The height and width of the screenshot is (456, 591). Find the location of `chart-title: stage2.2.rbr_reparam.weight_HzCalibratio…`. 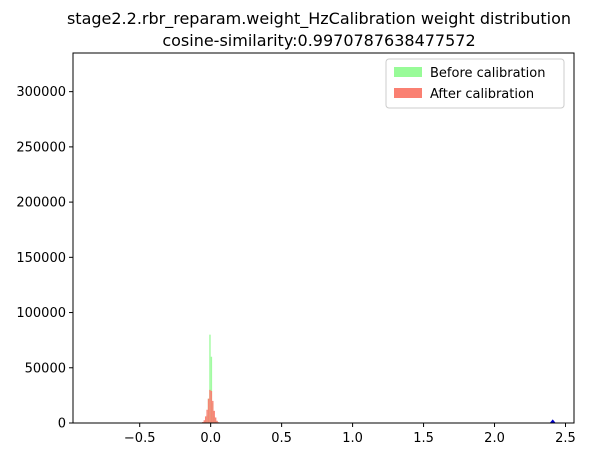

chart-title: stage2.2.rbr_reparam.weight_HzCalibratio… is located at coordinates (319, 19).